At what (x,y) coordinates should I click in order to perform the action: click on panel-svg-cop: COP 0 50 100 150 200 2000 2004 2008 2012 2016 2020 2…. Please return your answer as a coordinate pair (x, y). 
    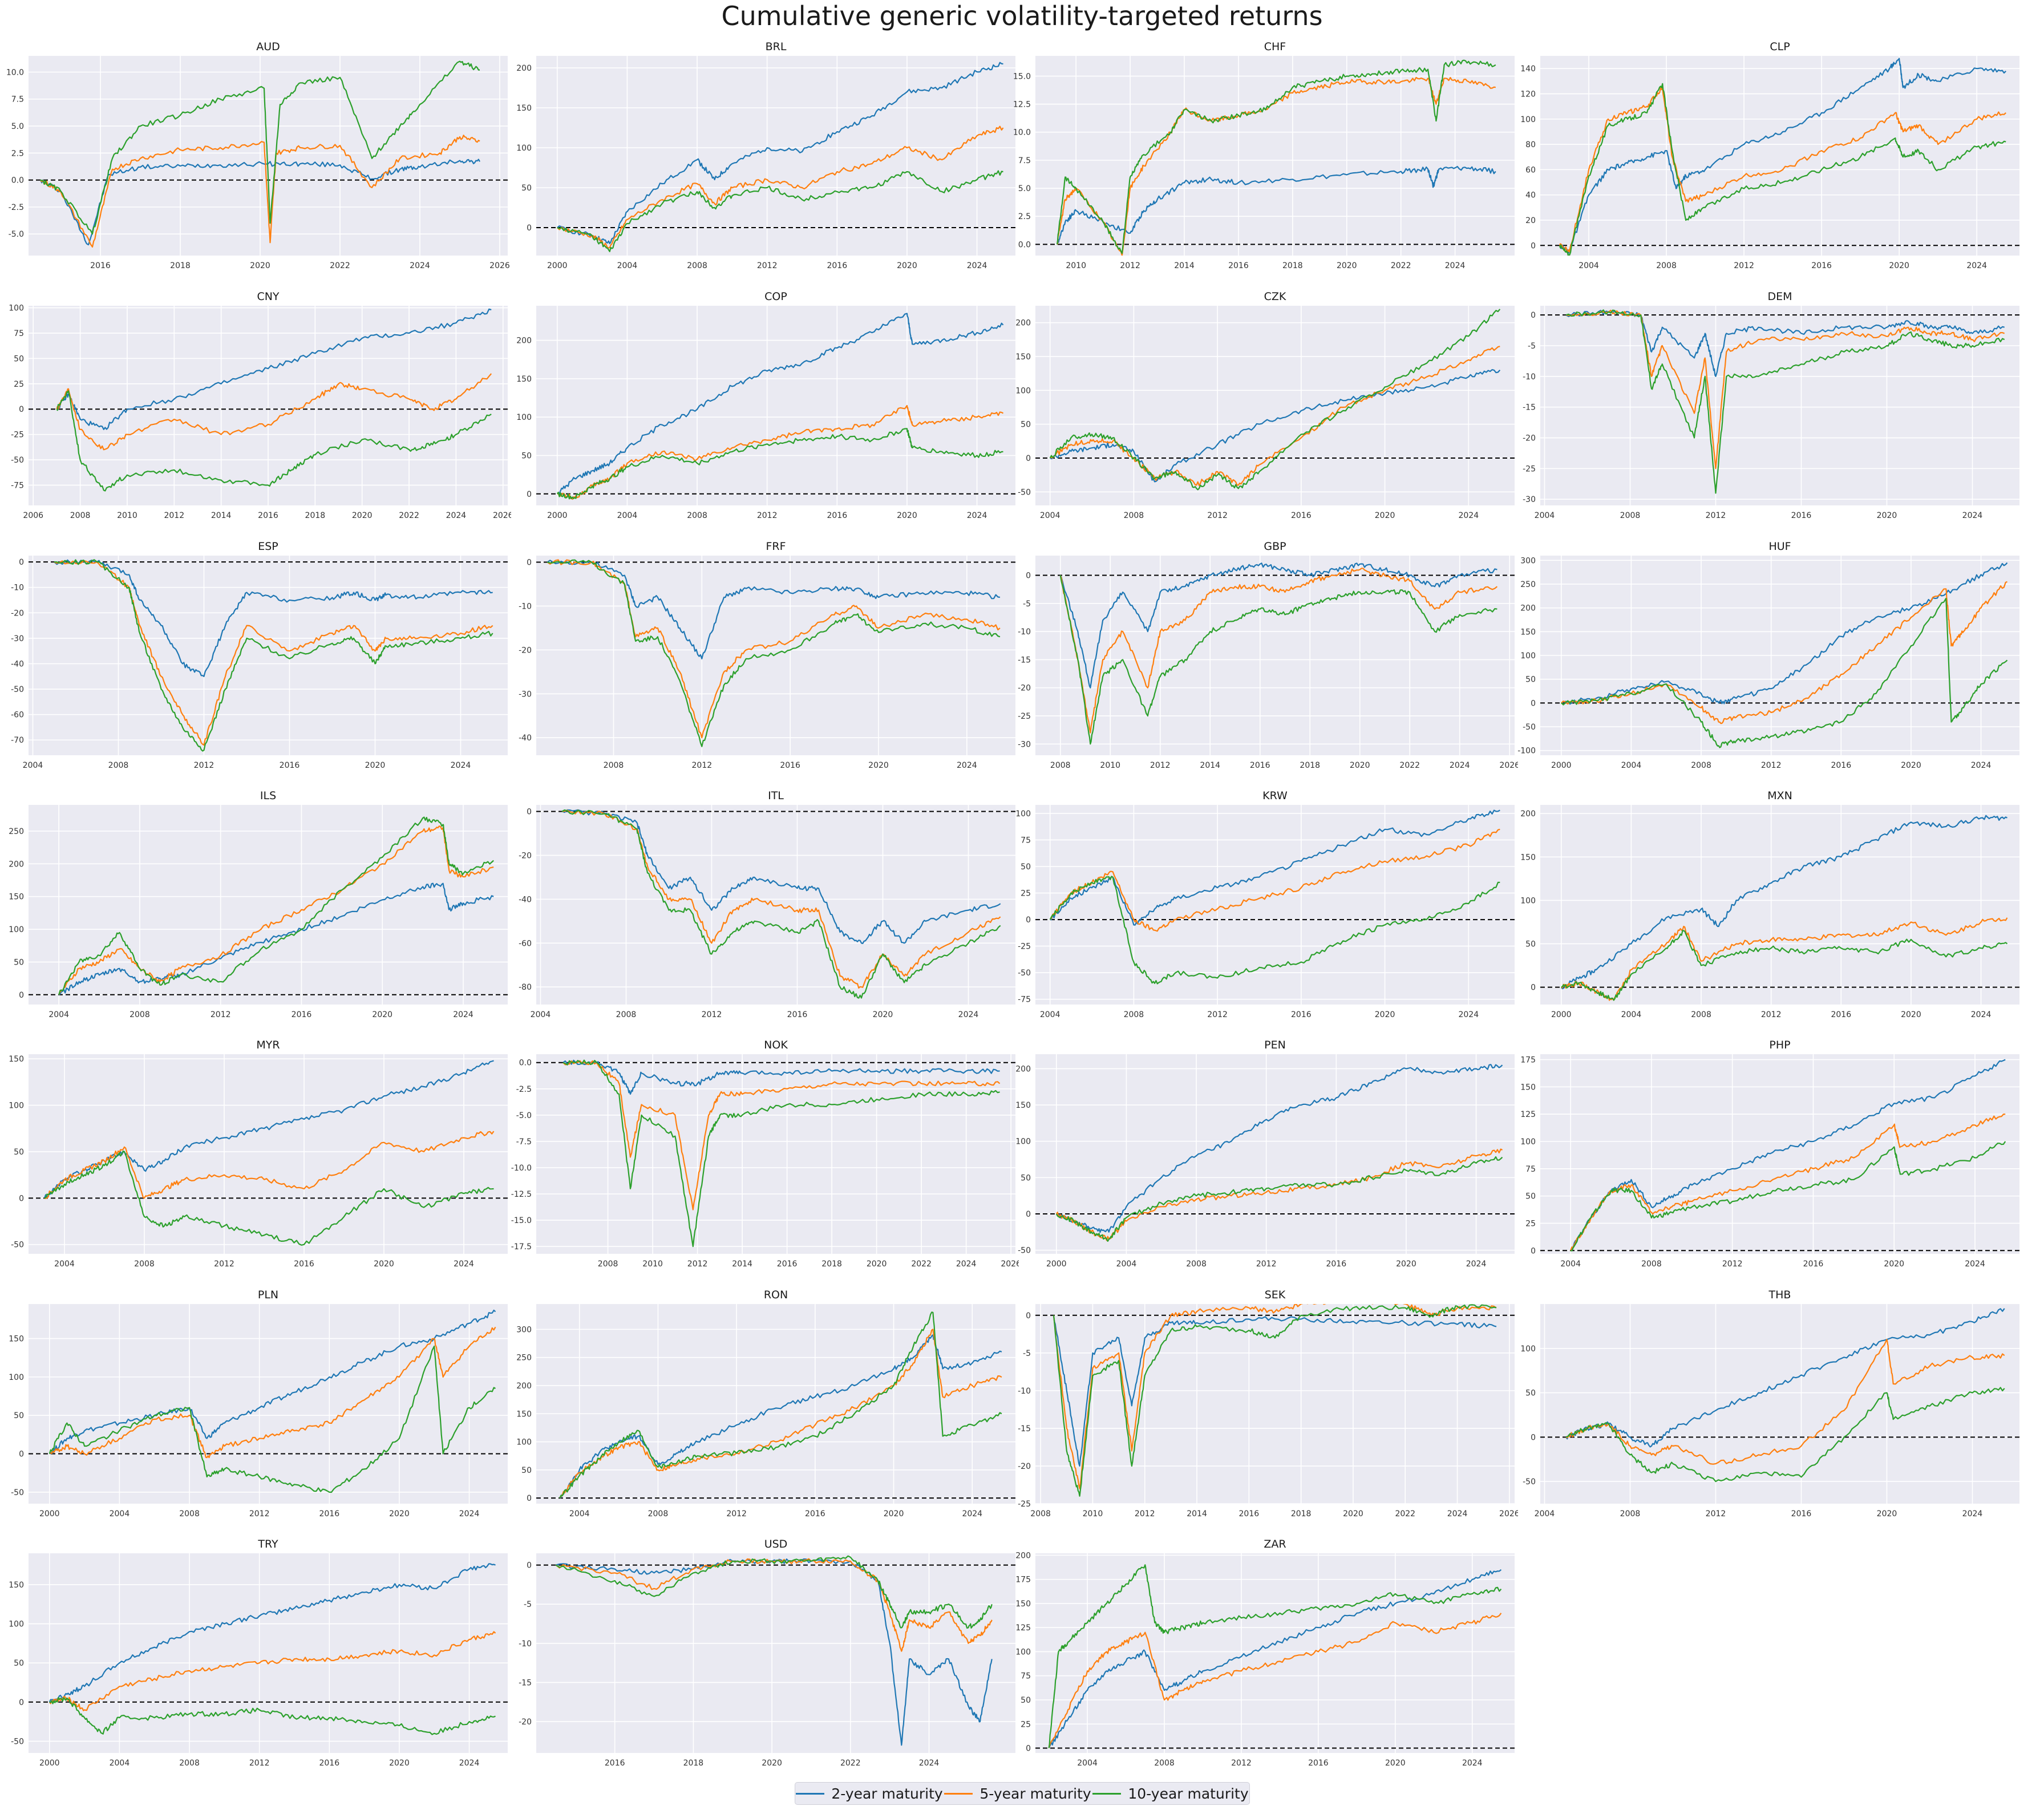
    Looking at the image, I should click on (765, 405).